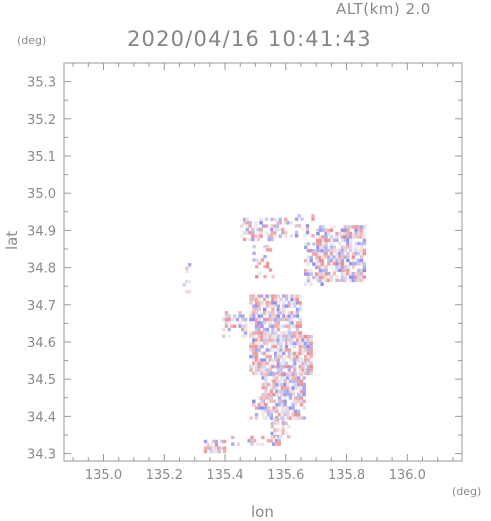 The width and height of the screenshot is (491, 521). I want to click on y-axis-unit: (deg), so click(32, 40).